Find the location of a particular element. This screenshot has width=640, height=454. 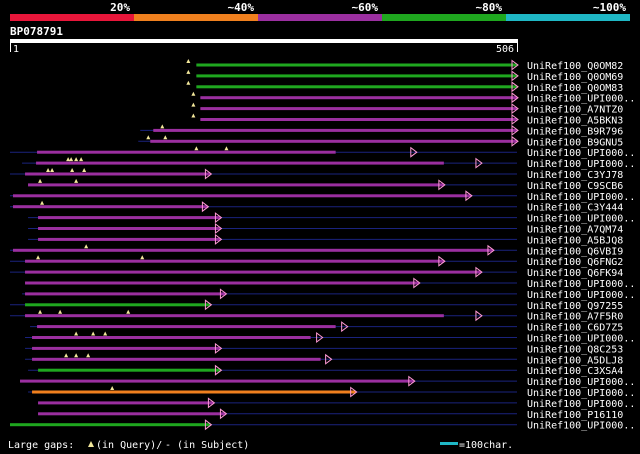

hit-name-link: UniRef100_P16110 is located at coordinates (575, 415).